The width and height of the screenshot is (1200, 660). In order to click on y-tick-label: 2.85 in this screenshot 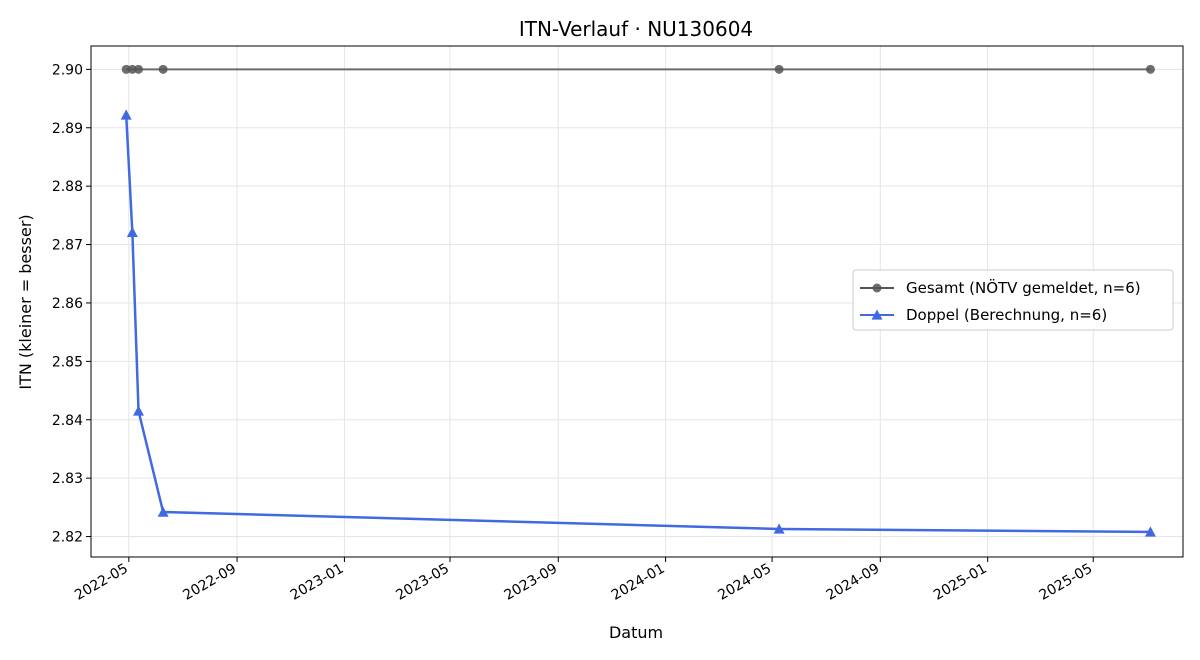, I will do `click(67, 362)`.